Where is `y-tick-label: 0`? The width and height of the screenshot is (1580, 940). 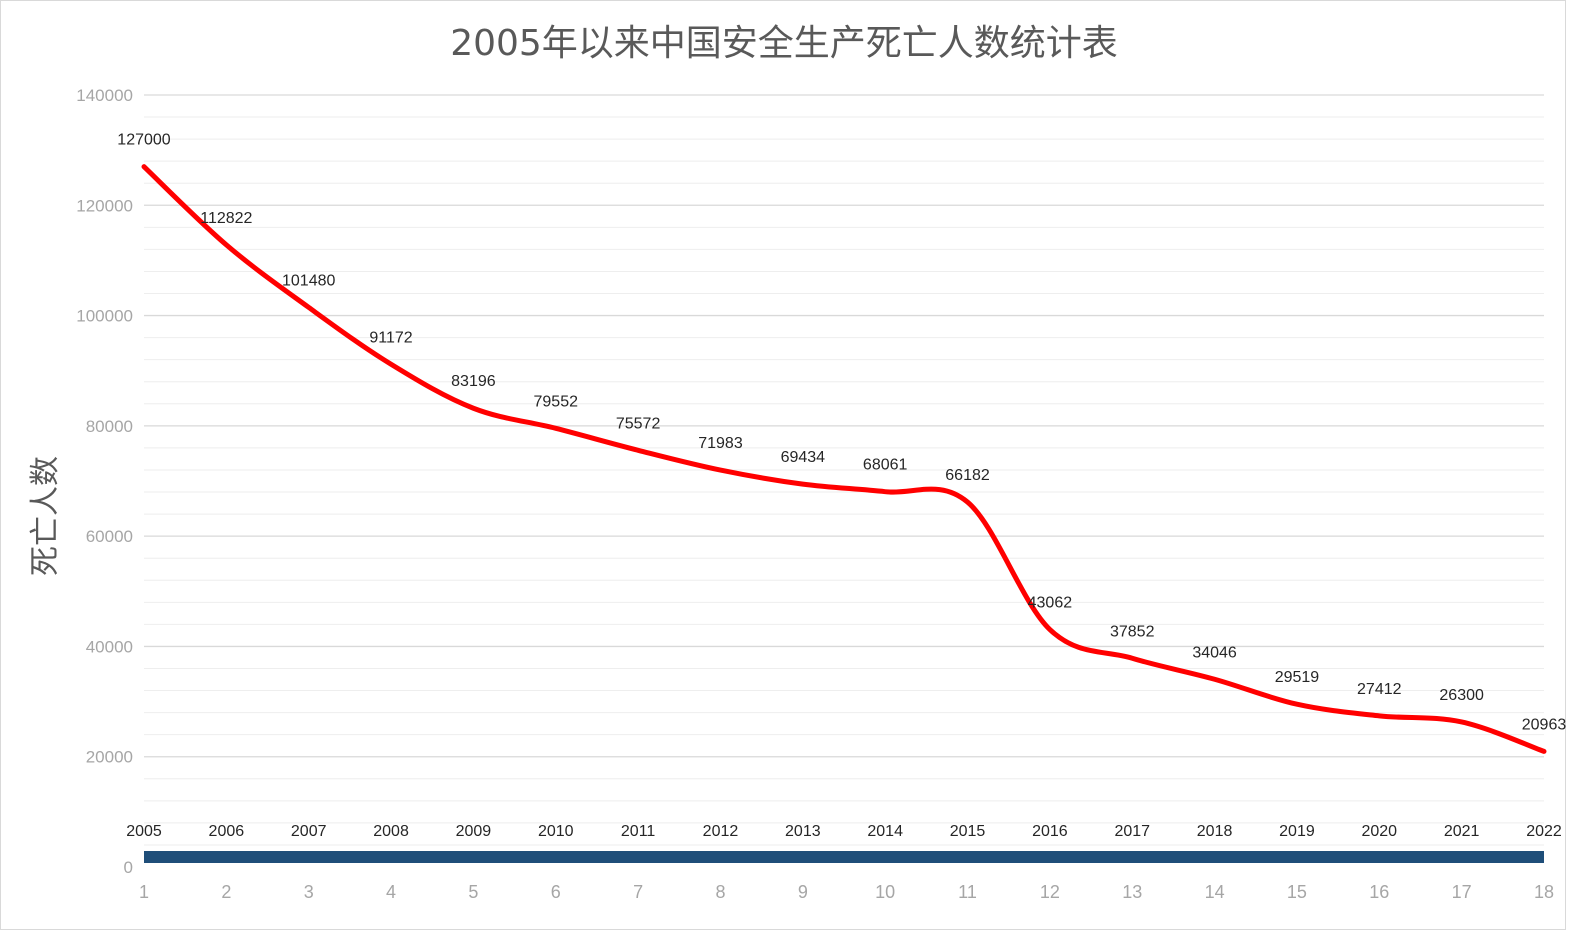 y-tick-label: 0 is located at coordinates (128, 867).